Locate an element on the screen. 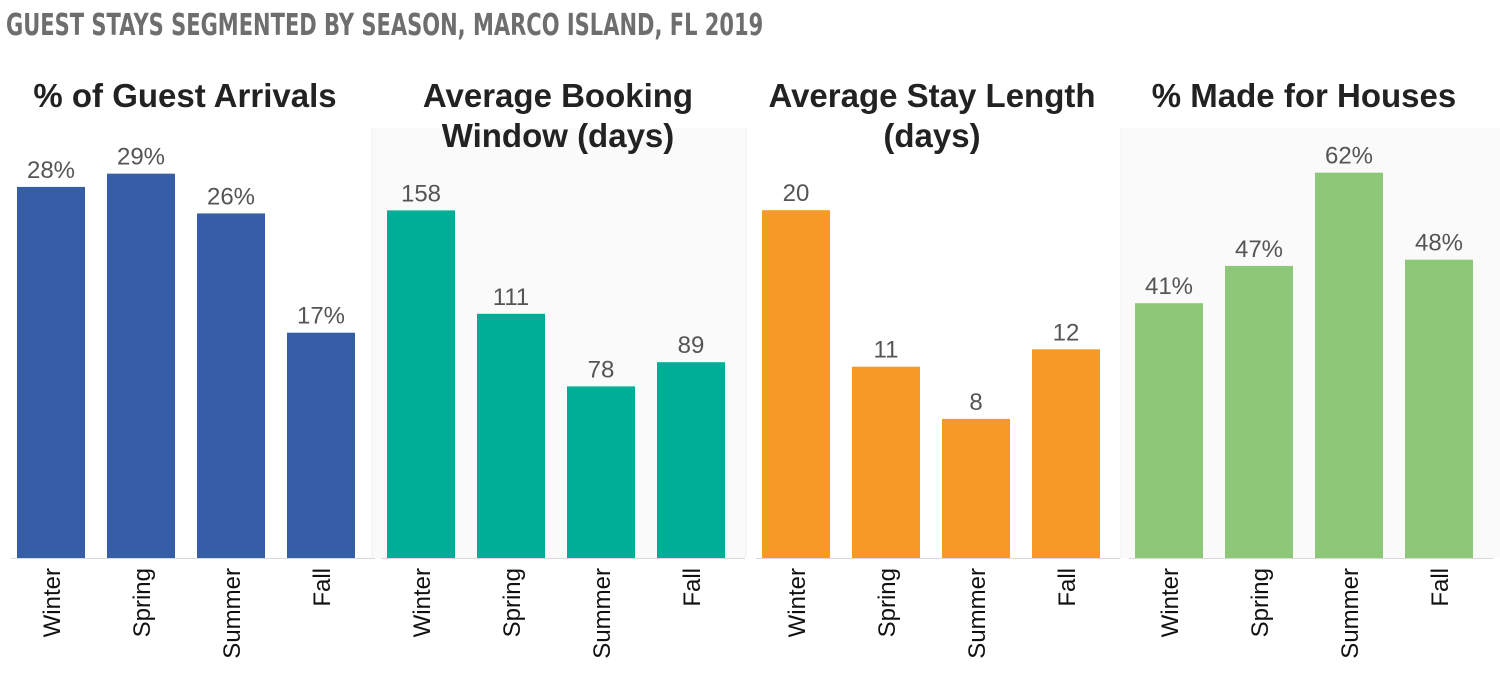  chart-title: % of Guest Arrivals is located at coordinates (184, 95).